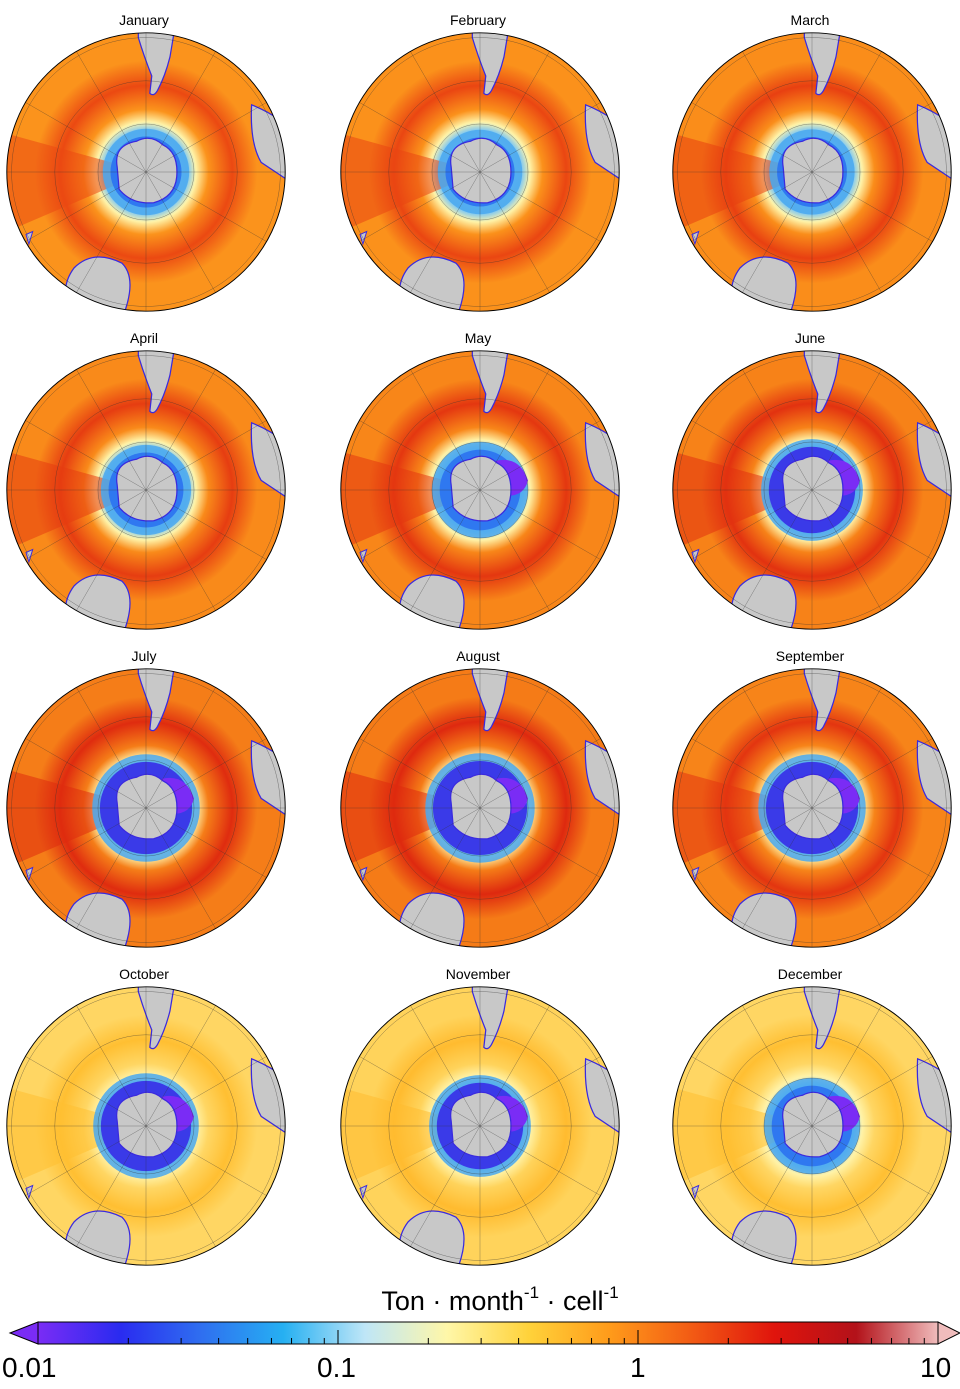  Describe the element at coordinates (478, 974) in the screenshot. I see `panel-title: November` at that location.